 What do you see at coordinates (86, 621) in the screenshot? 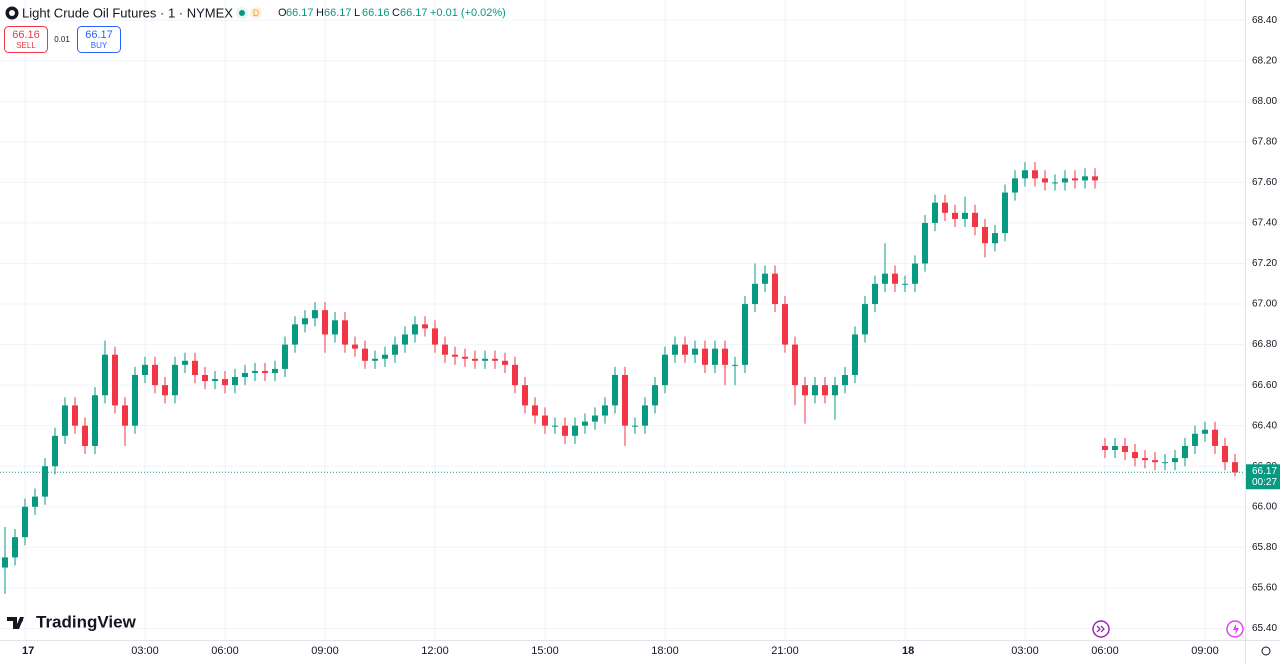
I see `logo: TradingView` at bounding box center [86, 621].